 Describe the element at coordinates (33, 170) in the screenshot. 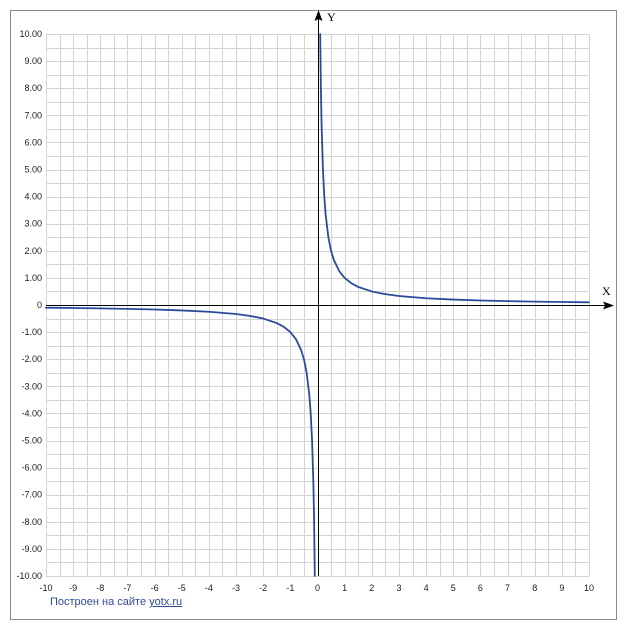

I see `y-tick-label: 5.00` at that location.